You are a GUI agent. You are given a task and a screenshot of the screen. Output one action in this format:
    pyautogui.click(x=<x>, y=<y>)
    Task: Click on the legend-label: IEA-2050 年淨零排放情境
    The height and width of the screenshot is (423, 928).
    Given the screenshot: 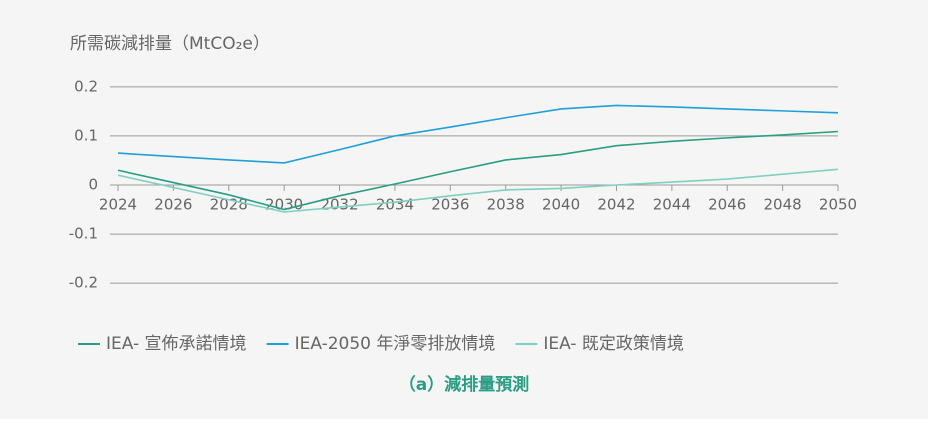 What is the action you would take?
    pyautogui.click(x=395, y=344)
    